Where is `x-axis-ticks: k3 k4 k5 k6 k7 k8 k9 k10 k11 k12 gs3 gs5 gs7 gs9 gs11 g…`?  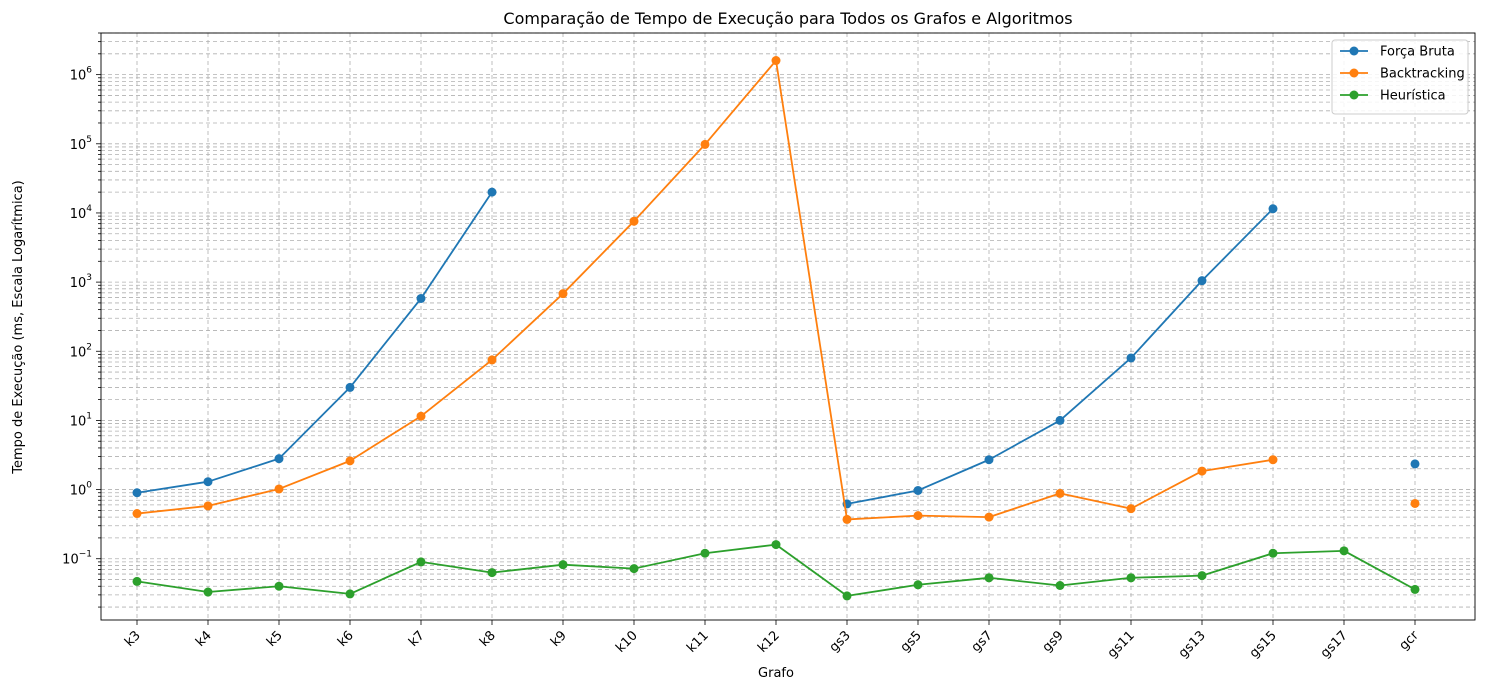
x-axis-ticks: k3 k4 k5 k6 k7 k8 k9 k10 k11 k12 gs3 gs5 gs7 gs9 gs11 g… is located at coordinates (772, 640).